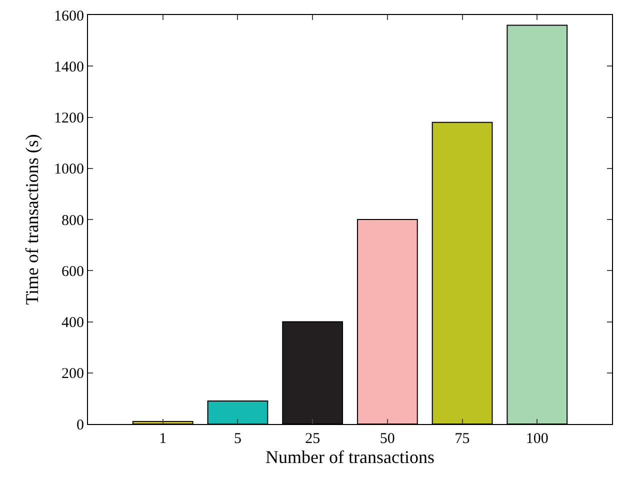 The height and width of the screenshot is (481, 630). Describe the element at coordinates (73, 220) in the screenshot. I see `y-tick-label: 800` at that location.